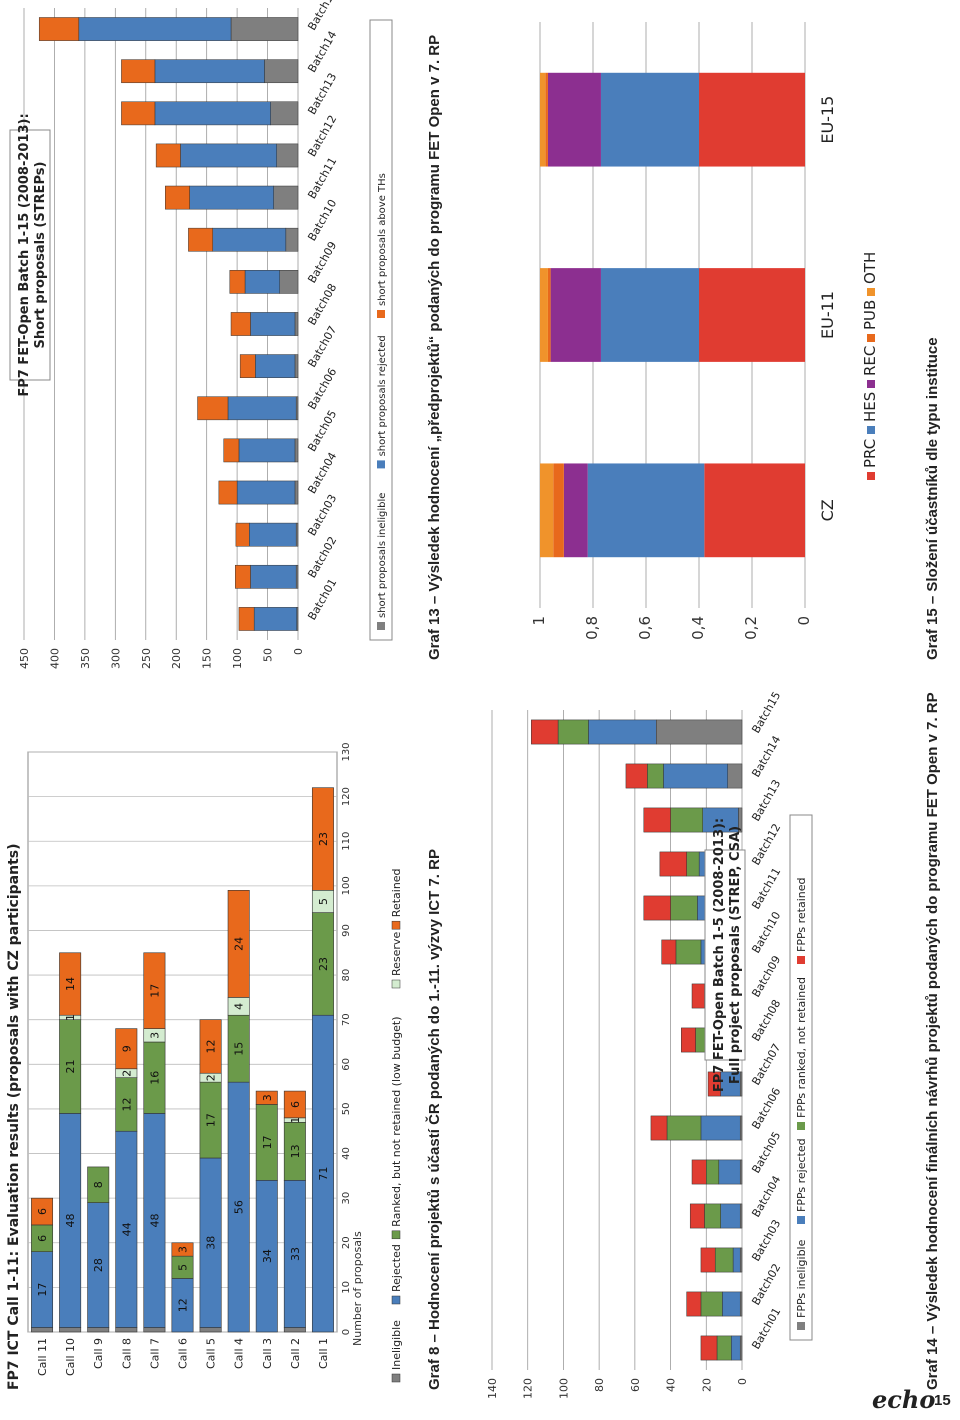  I want to click on category-label: Batch15, so click(766, 712).